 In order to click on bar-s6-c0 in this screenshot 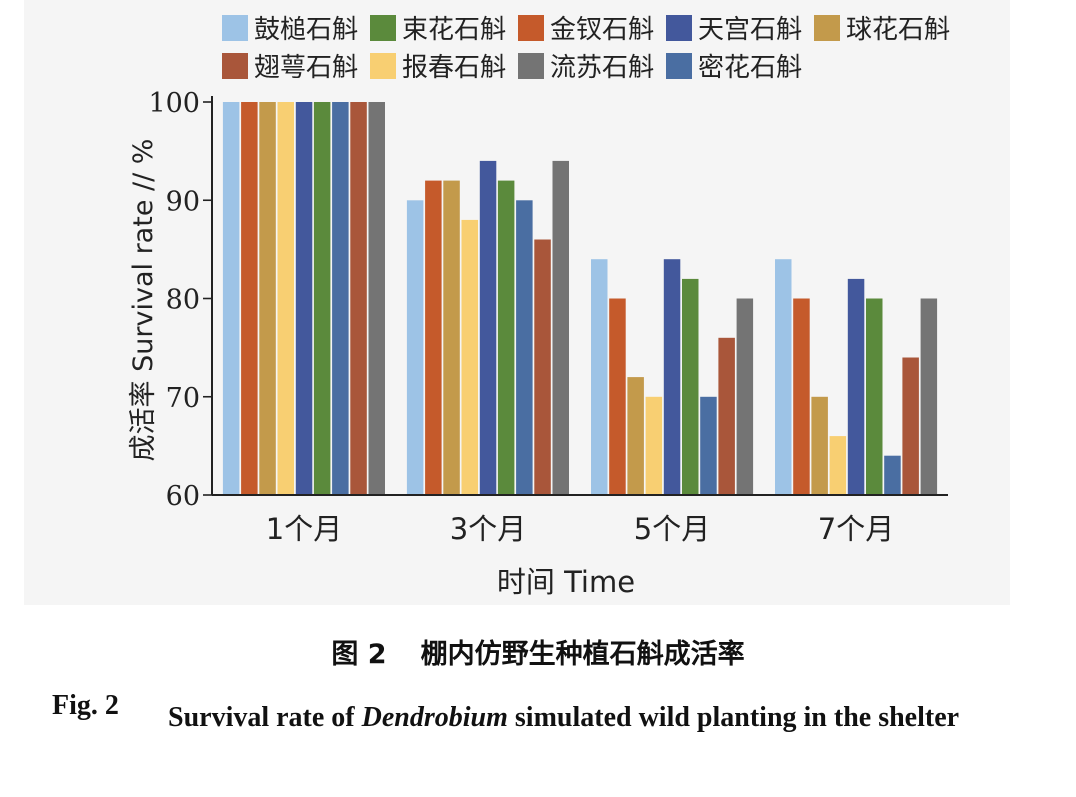, I will do `click(340, 298)`.